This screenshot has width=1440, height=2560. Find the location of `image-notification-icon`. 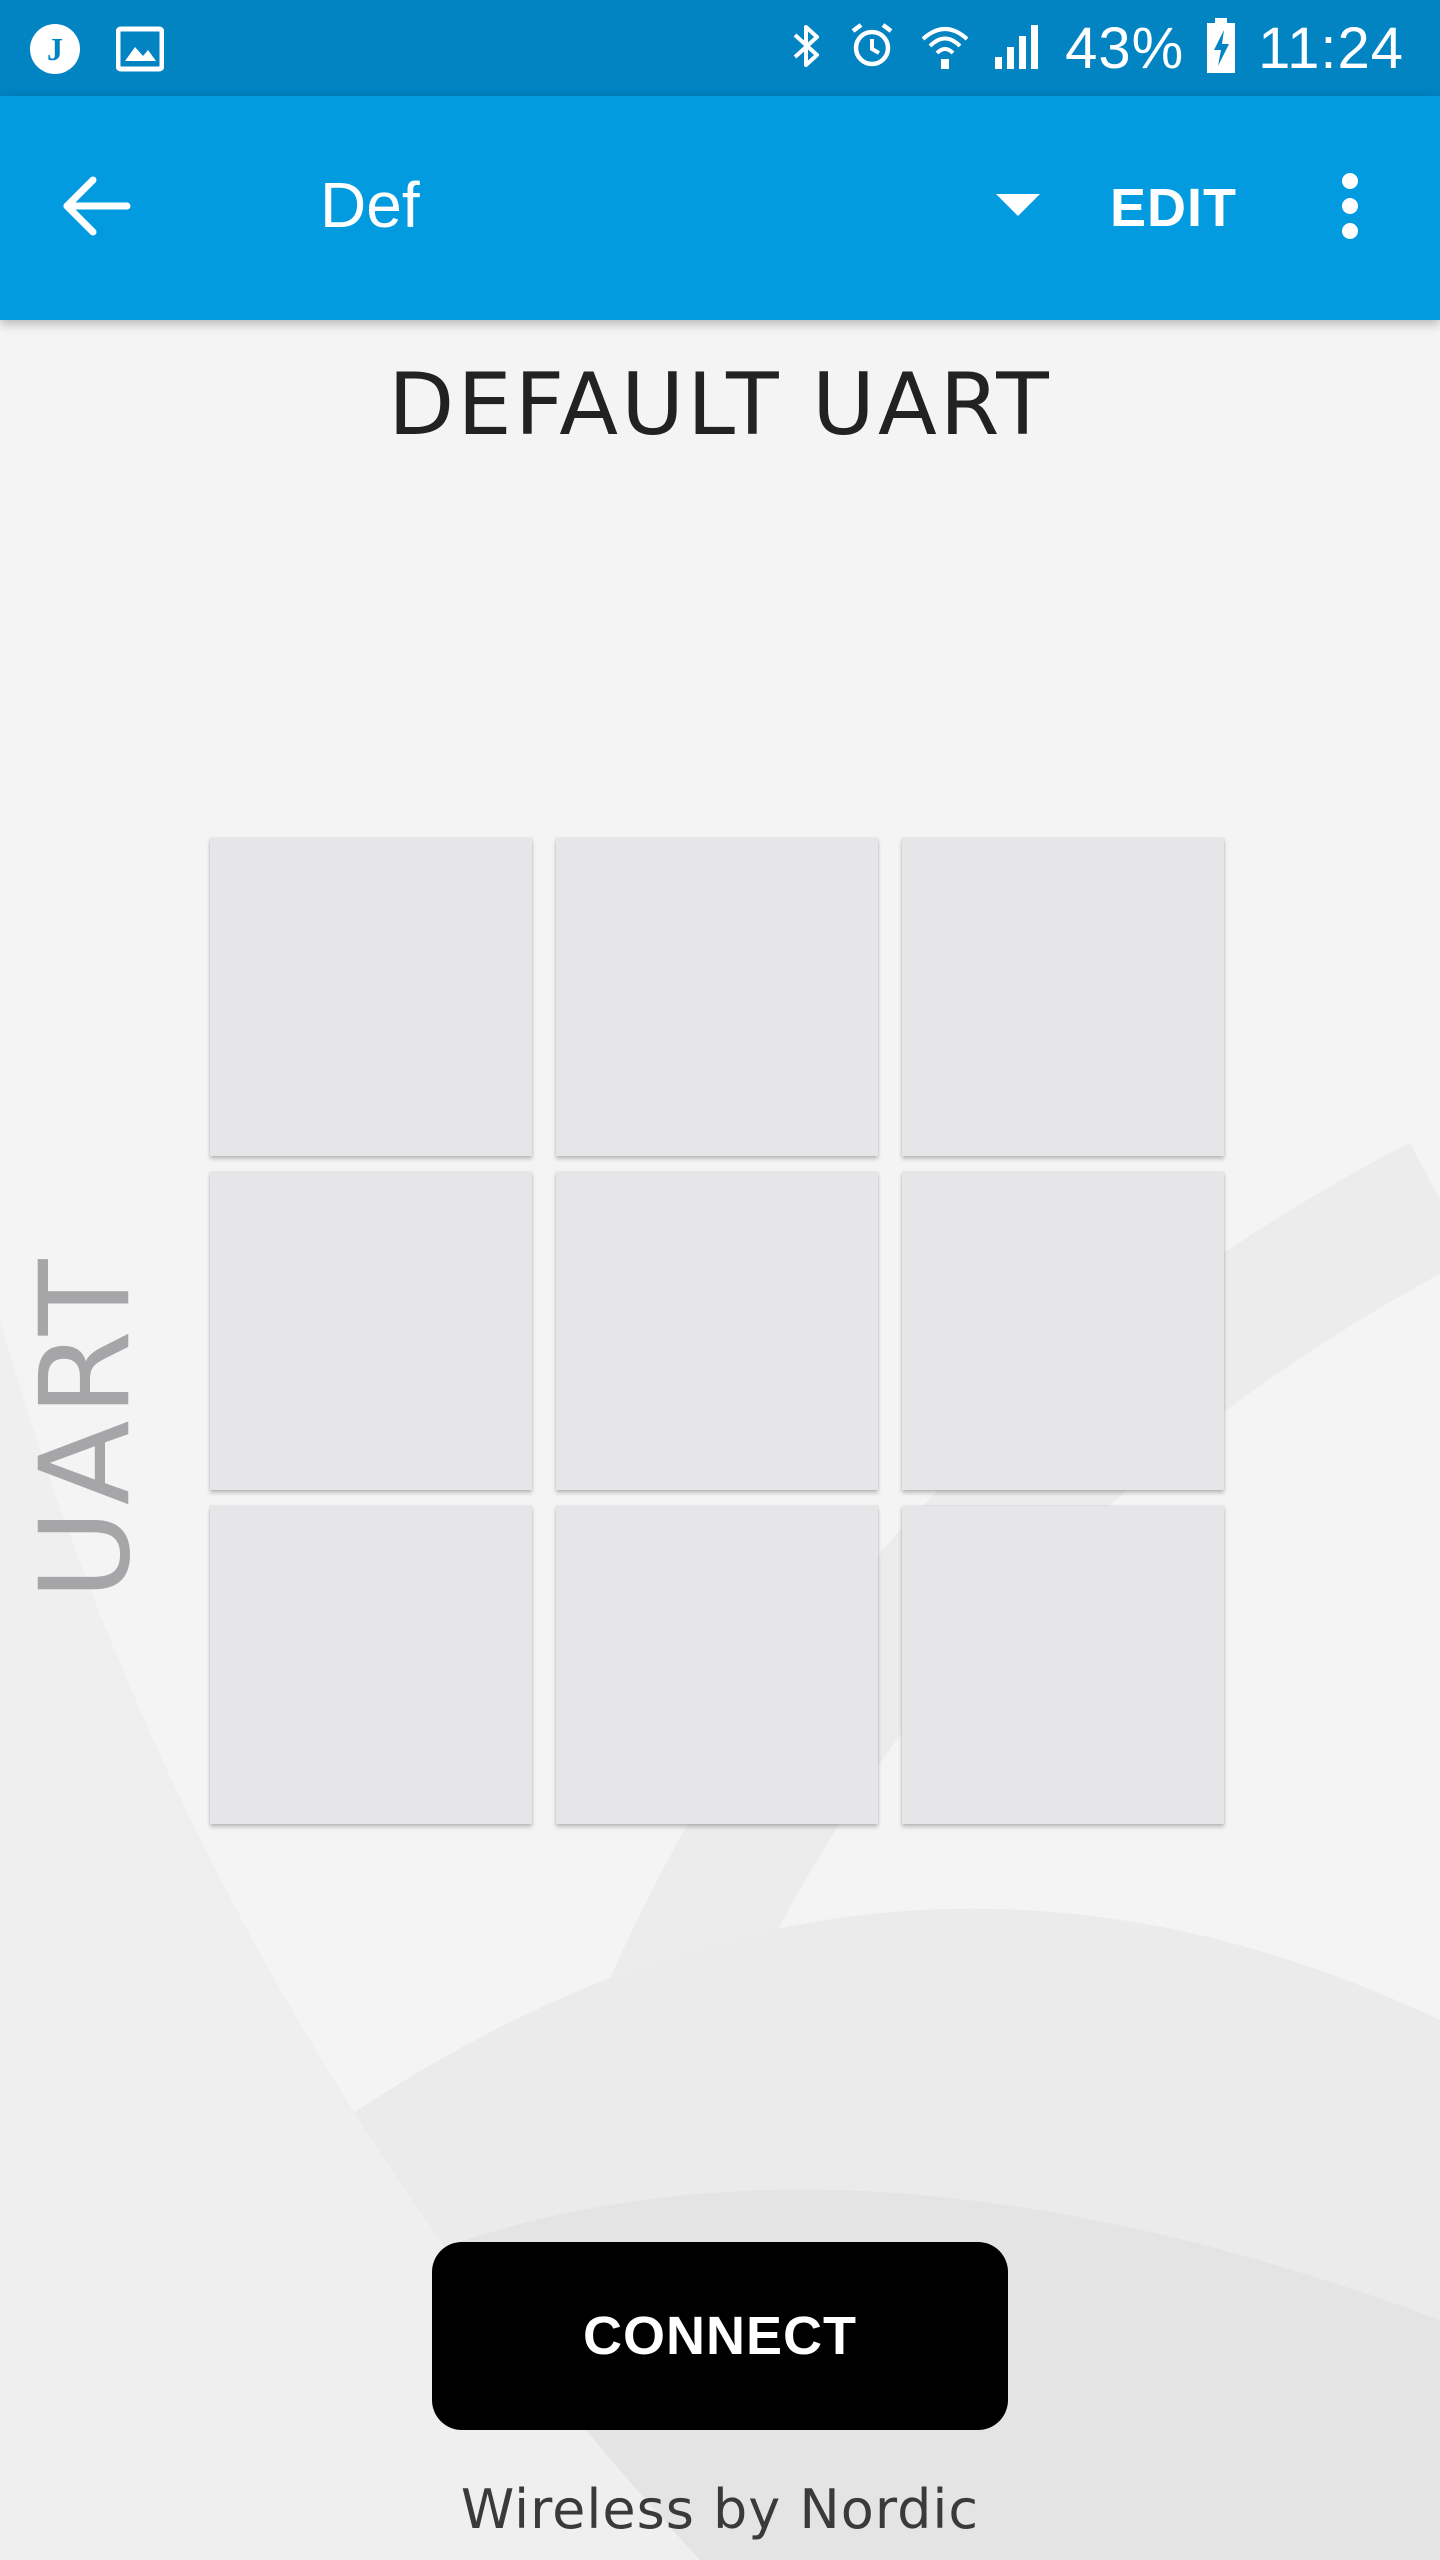

image-notification-icon is located at coordinates (140, 51).